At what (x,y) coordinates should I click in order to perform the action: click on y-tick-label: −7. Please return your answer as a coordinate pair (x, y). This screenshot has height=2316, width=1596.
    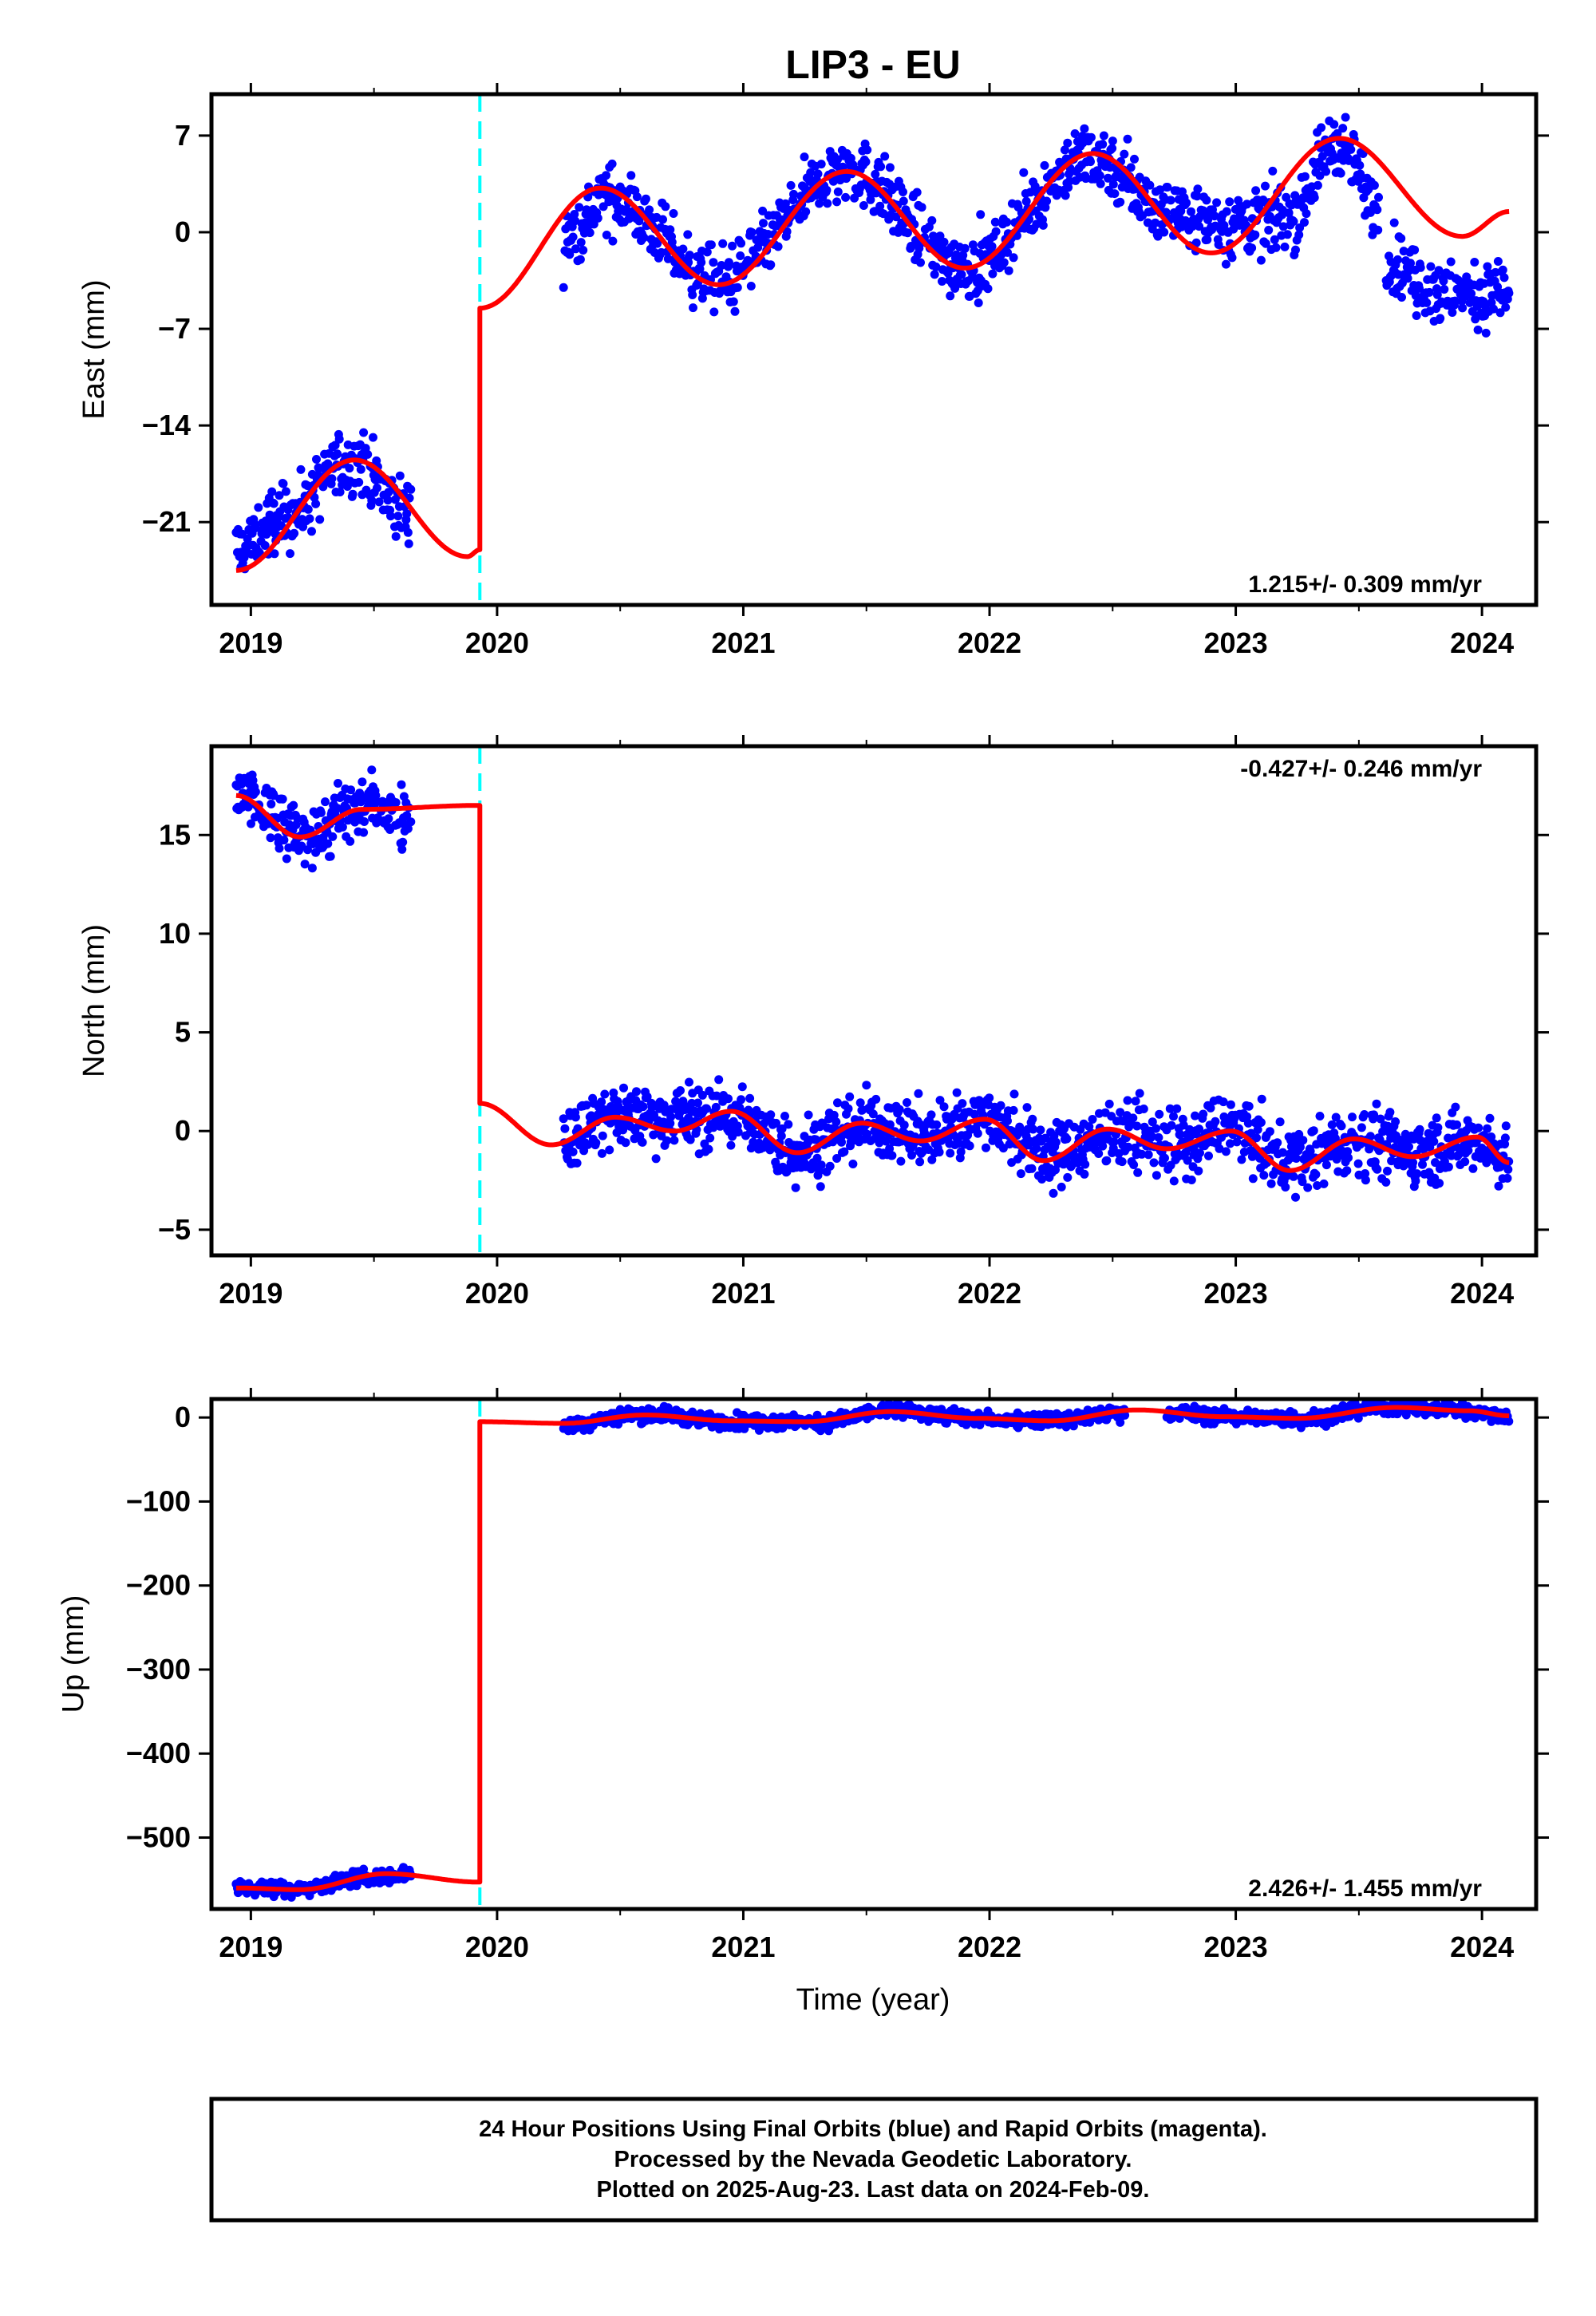
    Looking at the image, I should click on (174, 328).